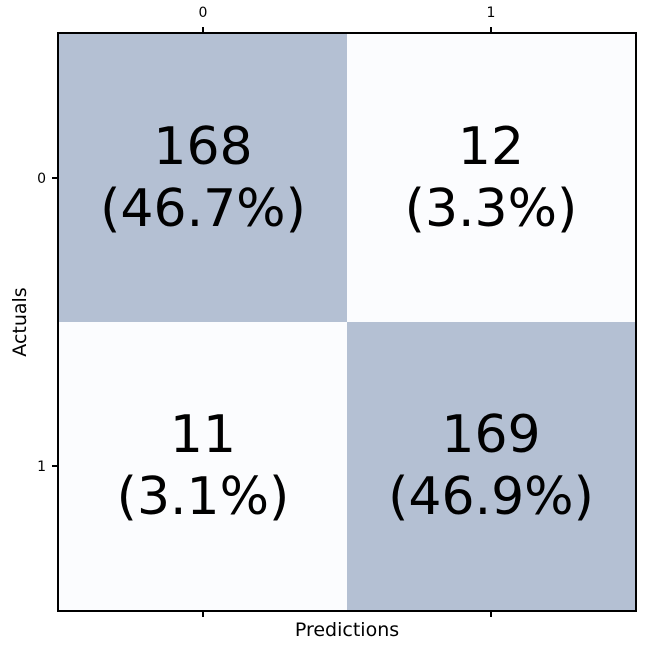  What do you see at coordinates (491, 146) in the screenshot?
I see `cell-count: 12` at bounding box center [491, 146].